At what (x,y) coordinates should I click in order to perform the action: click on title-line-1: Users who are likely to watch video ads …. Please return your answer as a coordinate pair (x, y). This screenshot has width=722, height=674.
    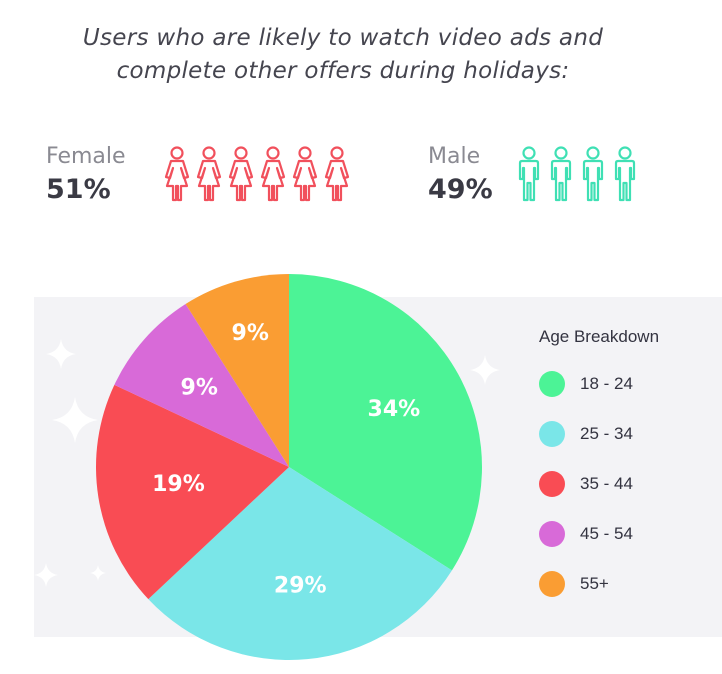
    Looking at the image, I should click on (343, 38).